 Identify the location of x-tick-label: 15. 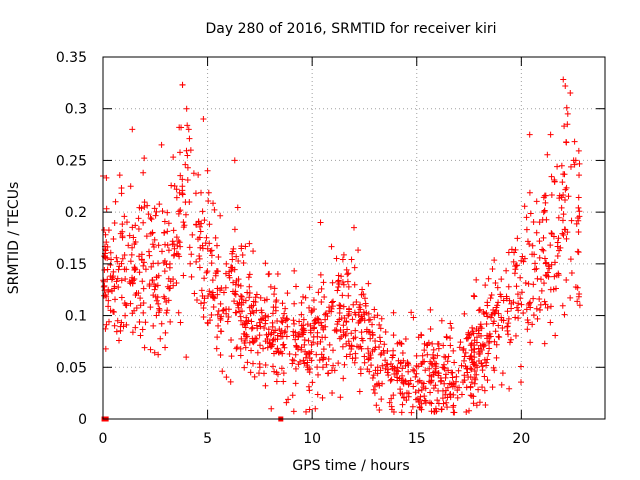
(417, 439).